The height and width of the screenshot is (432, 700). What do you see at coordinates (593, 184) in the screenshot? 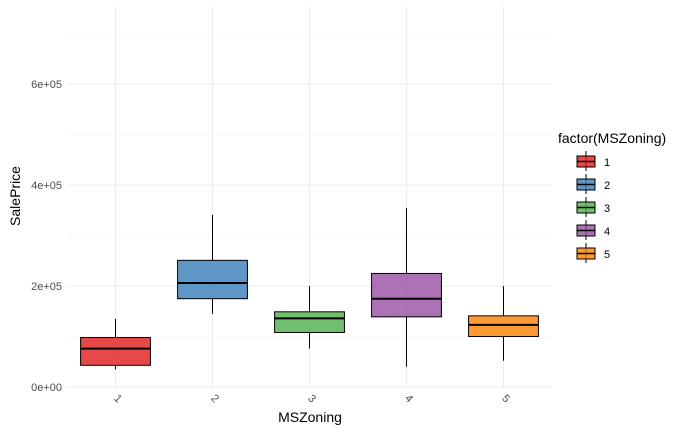
I see `legend-item-2: 2` at bounding box center [593, 184].